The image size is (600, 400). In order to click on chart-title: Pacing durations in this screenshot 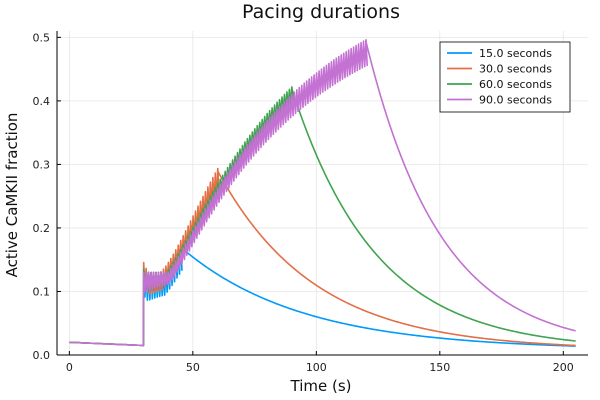, I will do `click(321, 12)`.